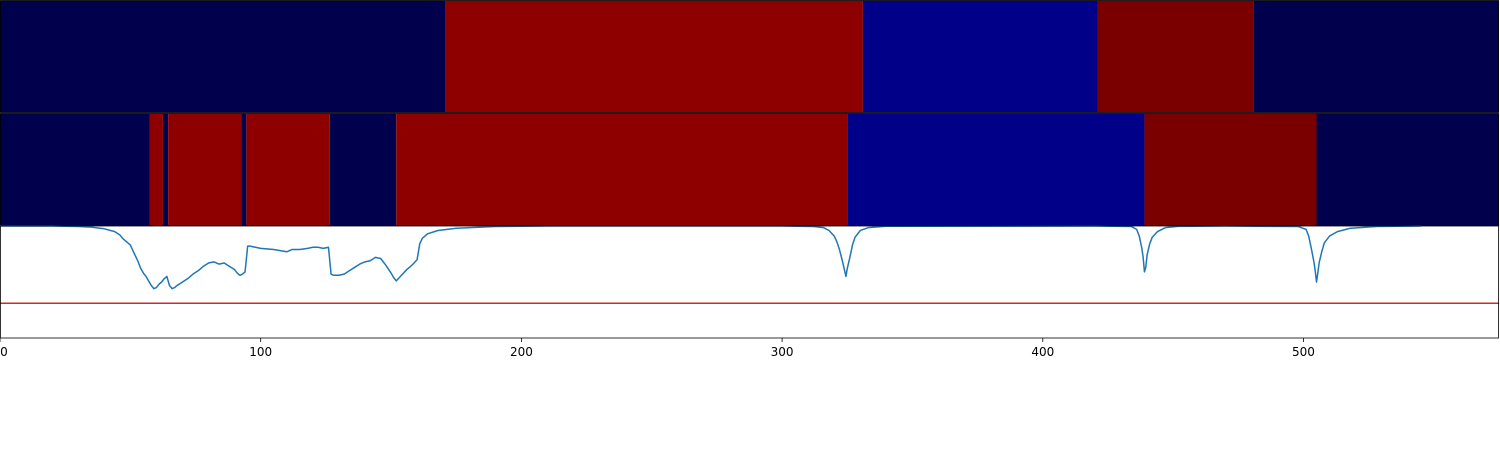 This screenshot has height=455, width=1500. I want to click on x-tick-label: 500, so click(1303, 352).